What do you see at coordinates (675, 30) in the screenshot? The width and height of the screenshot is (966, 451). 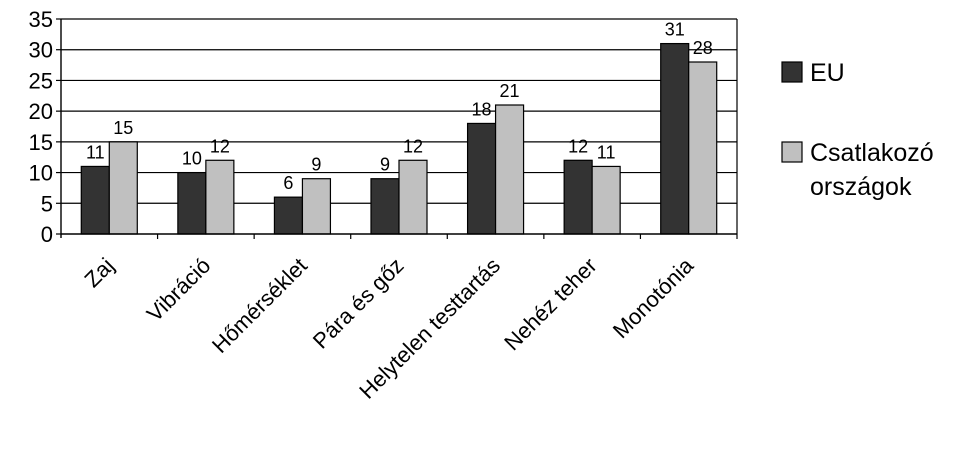 I see `data-label: 31` at bounding box center [675, 30].